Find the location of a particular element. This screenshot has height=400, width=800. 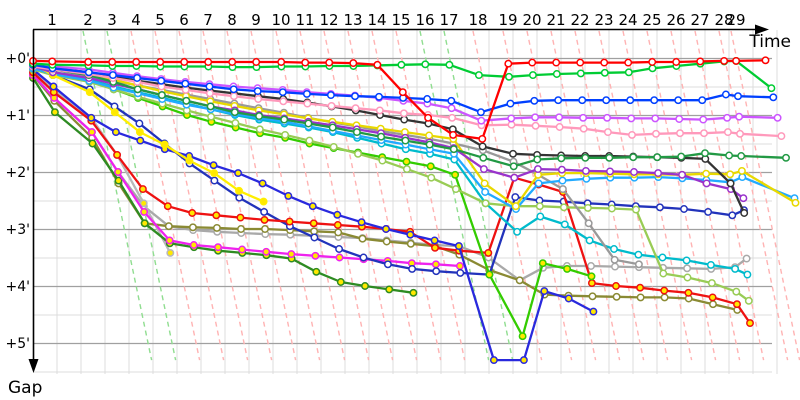

marker-yellow-b is located at coordinates (706, 173).